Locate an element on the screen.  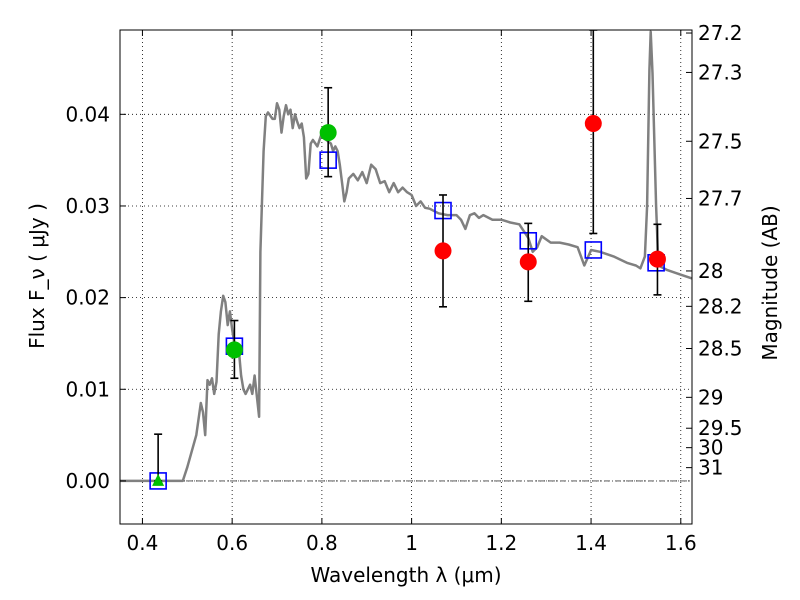
right-tick-label: 27.7 is located at coordinates (720, 198).